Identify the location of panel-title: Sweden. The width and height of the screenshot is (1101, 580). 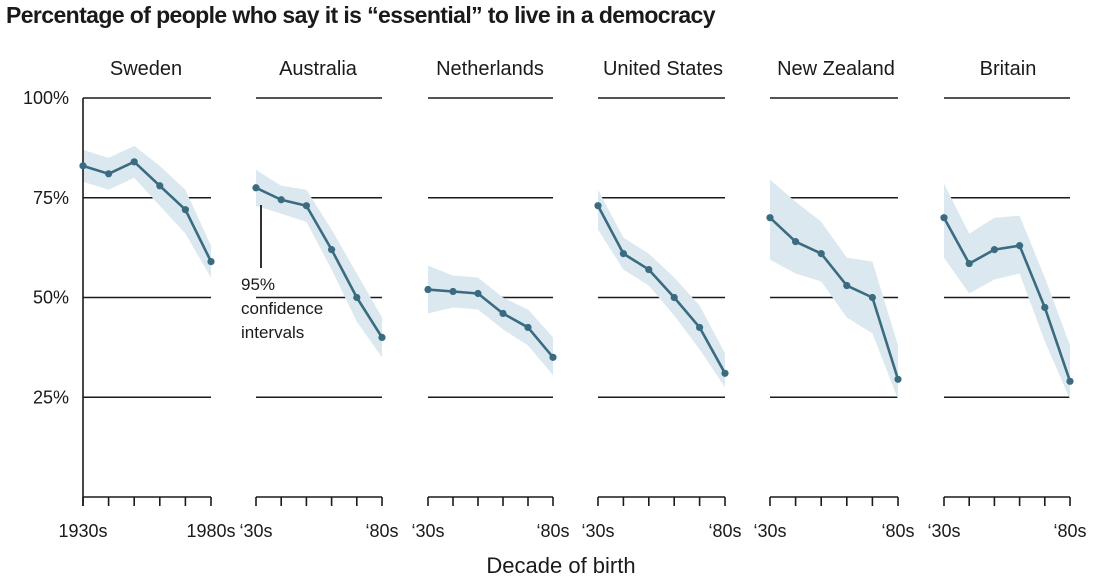
(146, 69).